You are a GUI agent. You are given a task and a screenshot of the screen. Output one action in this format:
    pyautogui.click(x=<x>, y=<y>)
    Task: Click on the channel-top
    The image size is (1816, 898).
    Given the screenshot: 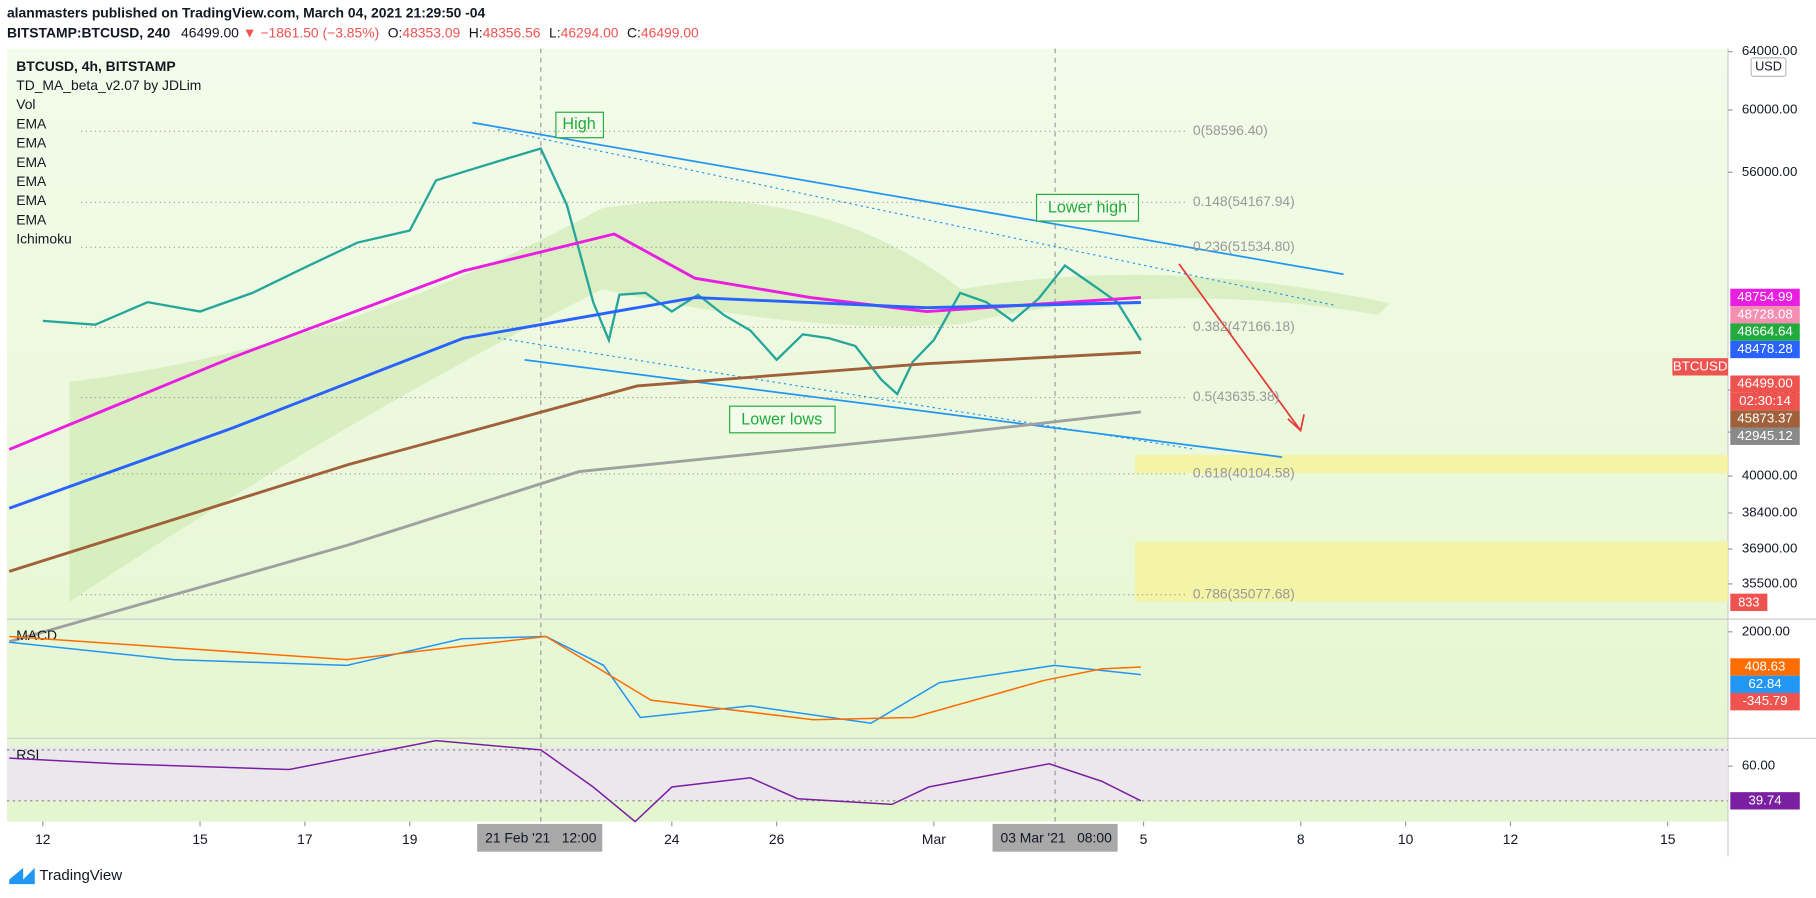 What is the action you would take?
    pyautogui.click(x=908, y=198)
    